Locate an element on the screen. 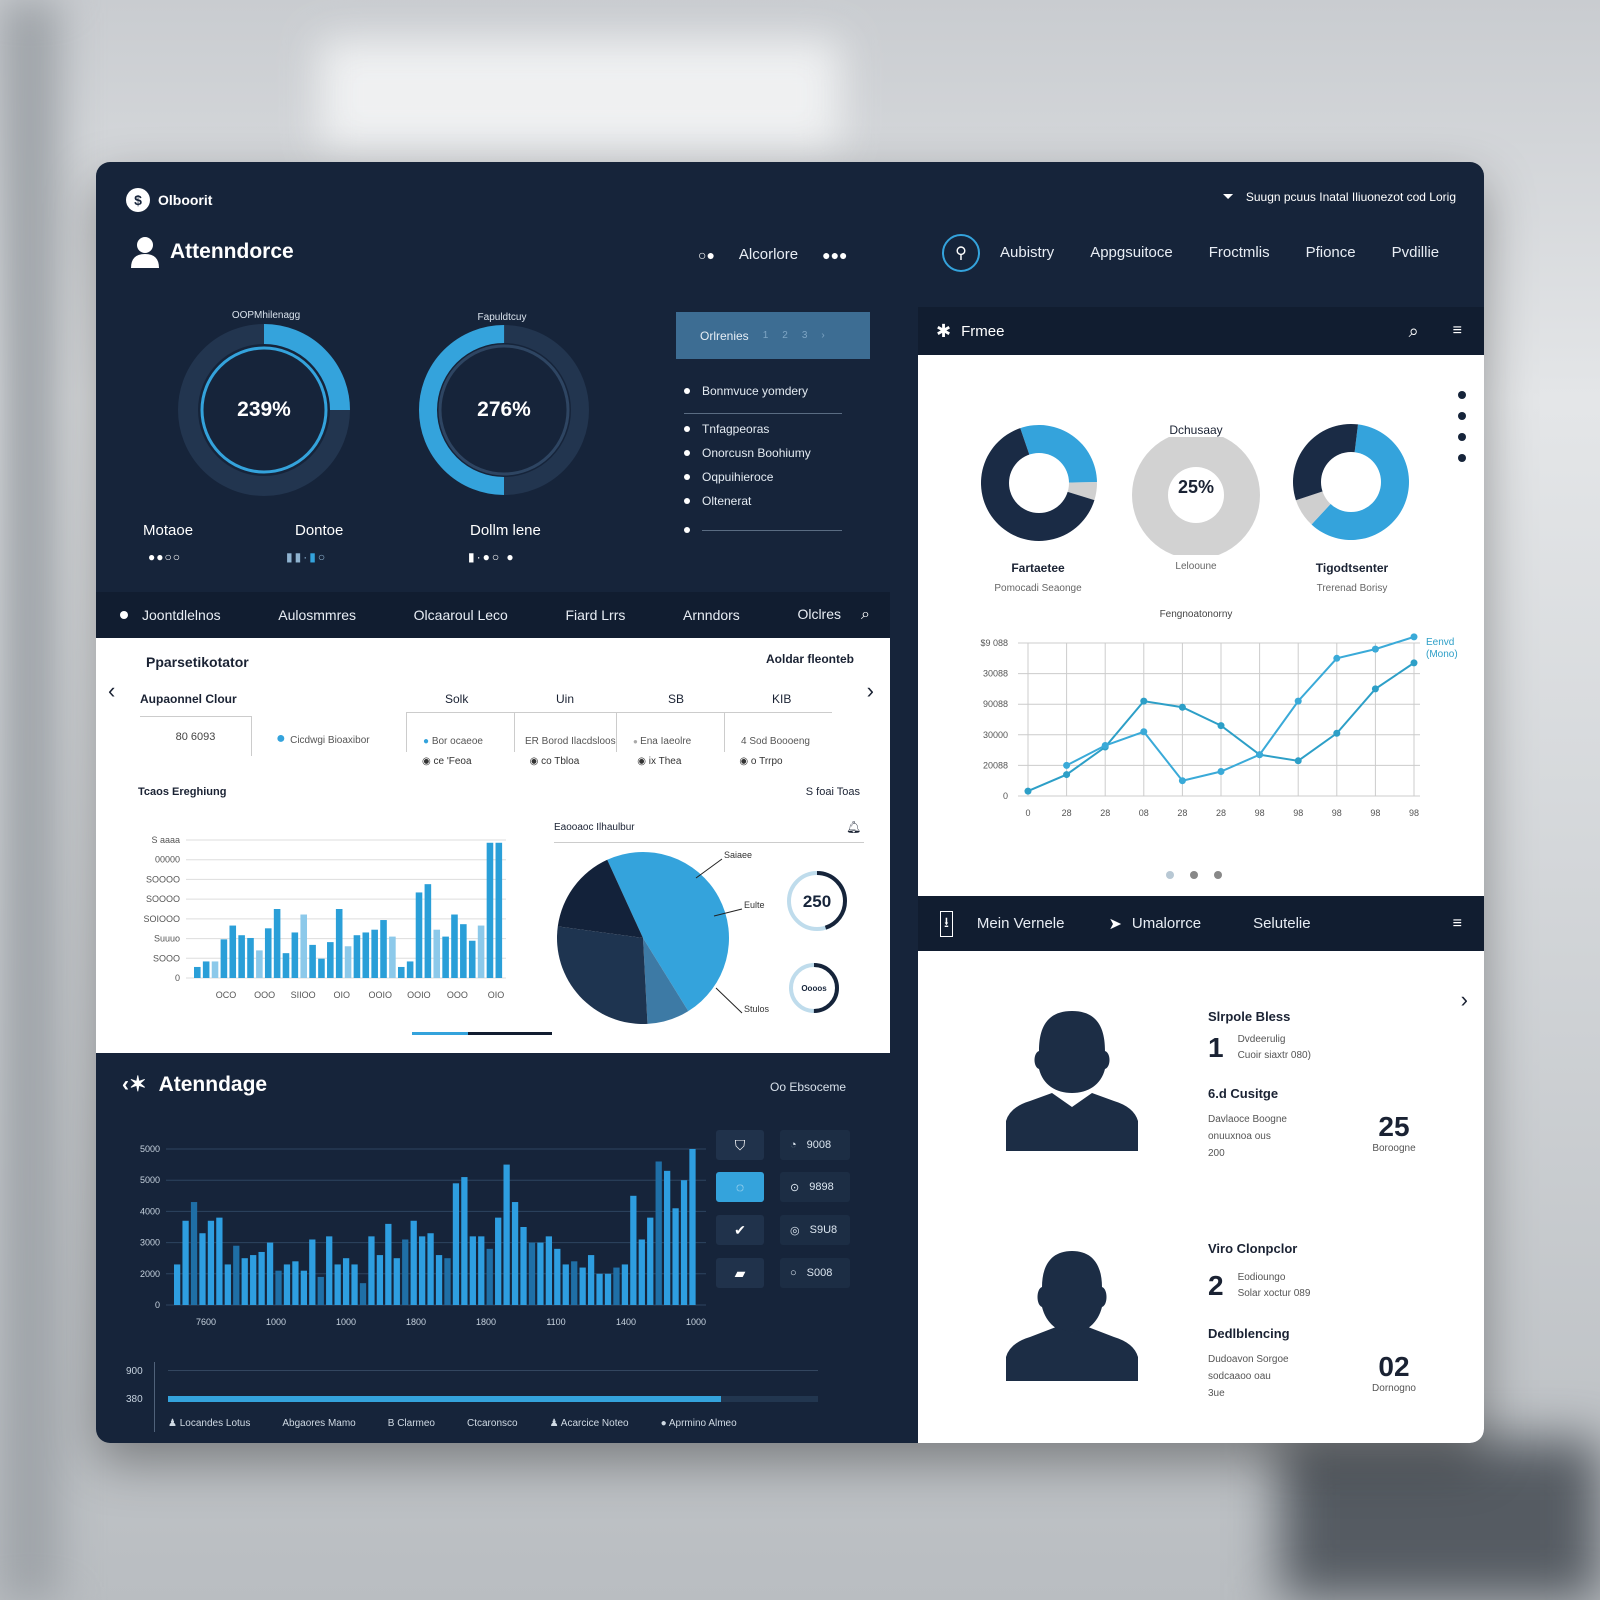  tab: Selutelie is located at coordinates (1282, 923).